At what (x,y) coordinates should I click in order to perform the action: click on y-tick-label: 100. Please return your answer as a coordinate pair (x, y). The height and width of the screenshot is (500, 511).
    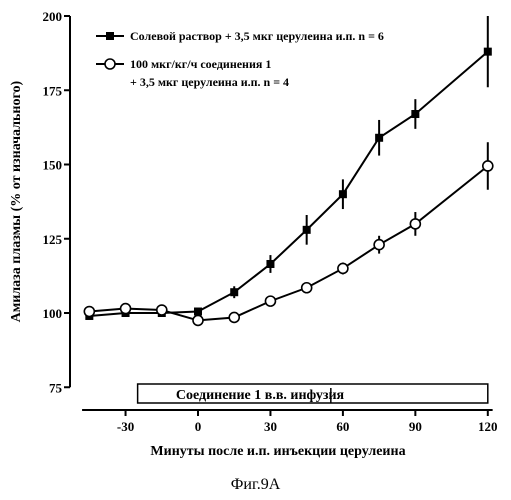
    Looking at the image, I should click on (53, 313).